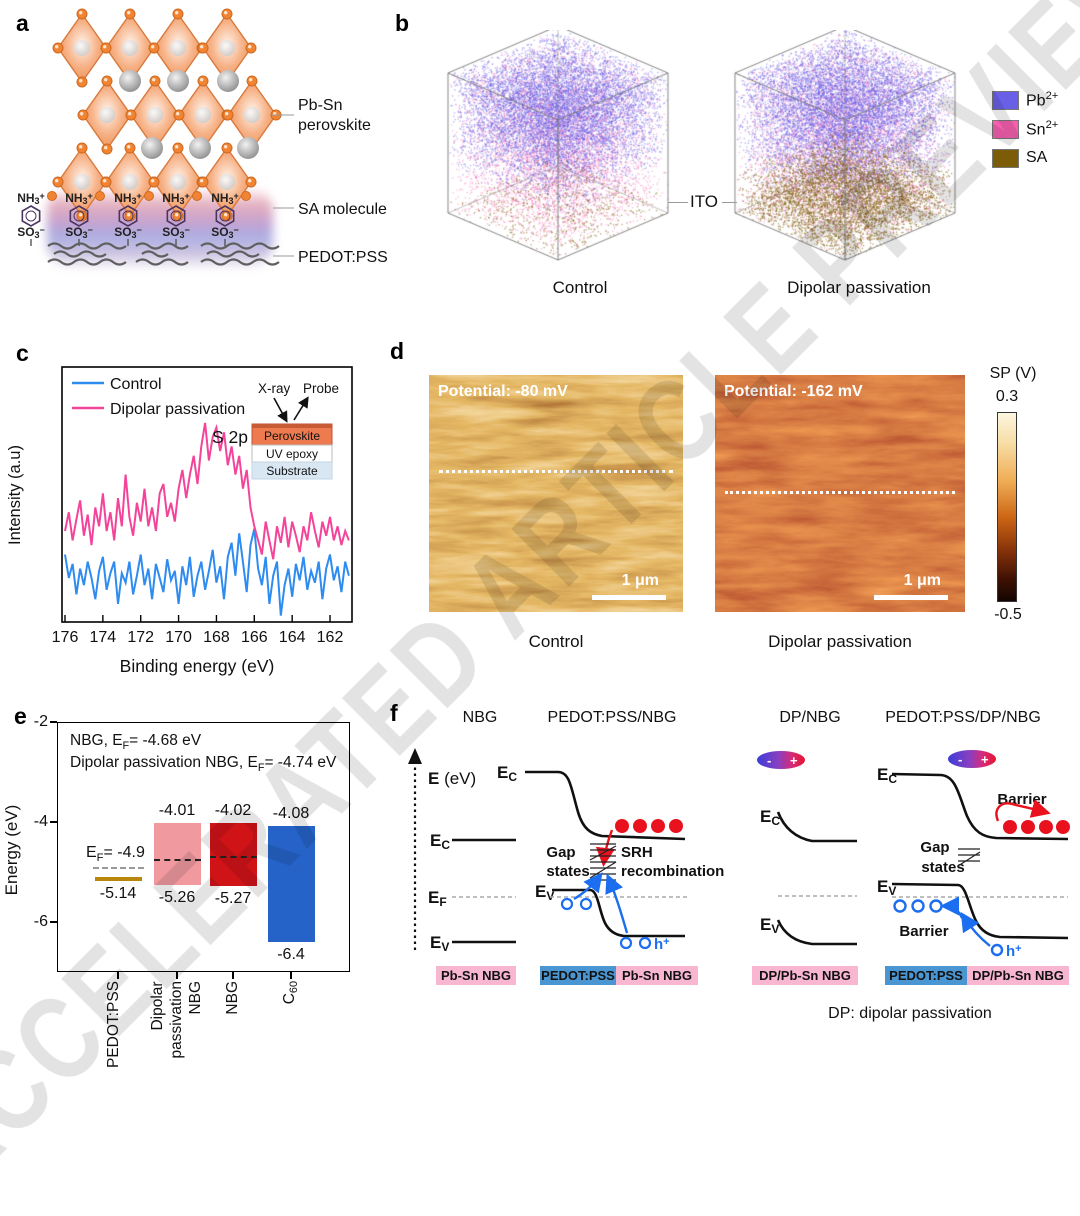 This screenshot has width=1080, height=1216. What do you see at coordinates (198, 637) in the screenshot?
I see `x-axis-tick-labels: 176 174 172 170 168 166 164 162` at bounding box center [198, 637].